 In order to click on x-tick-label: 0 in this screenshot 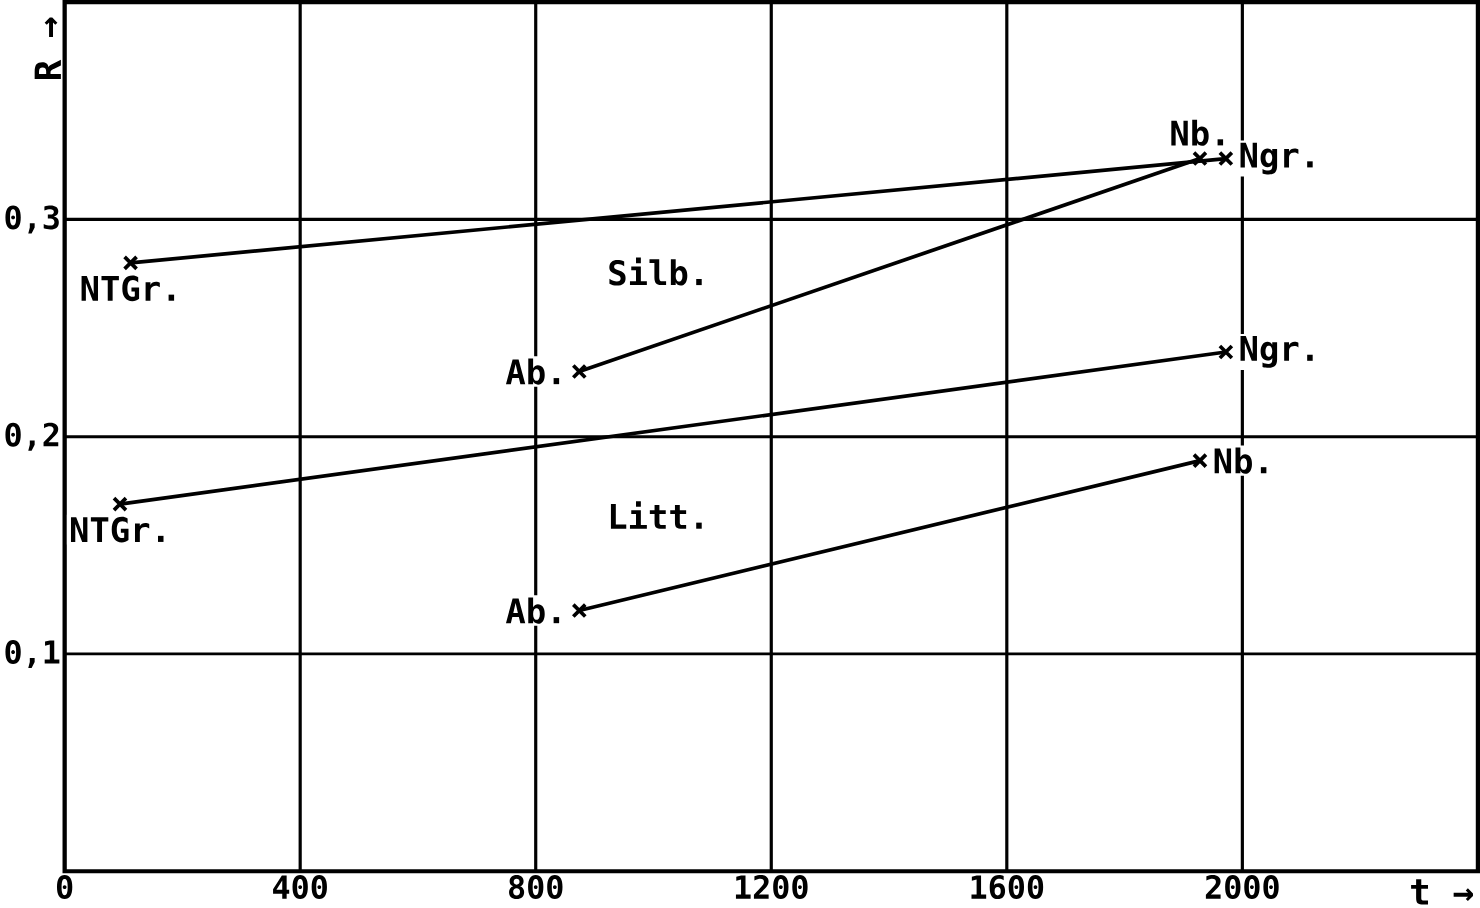, I will do `click(64, 887)`.